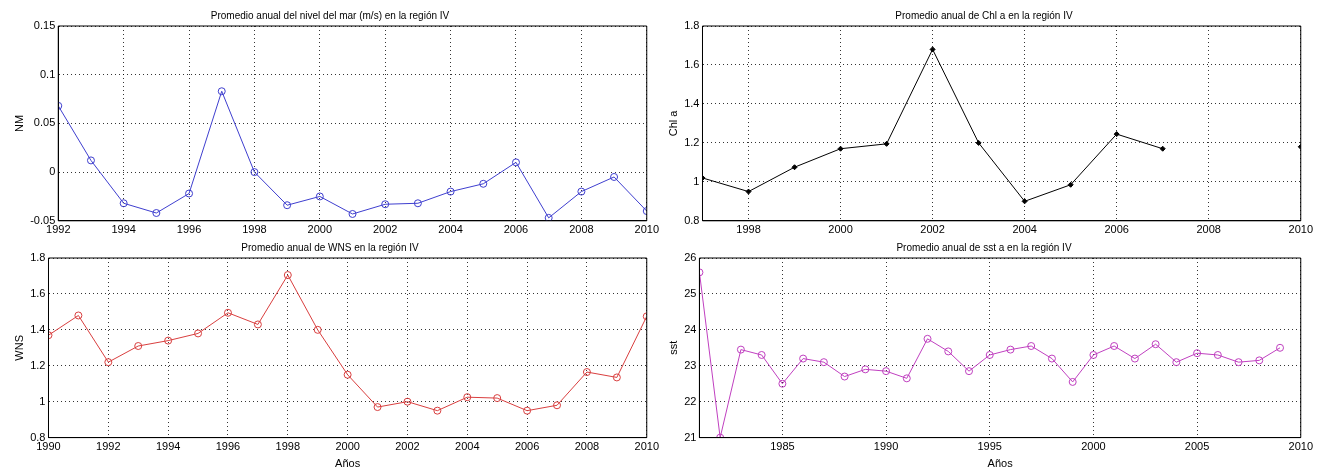 Image resolution: width=1325 pixels, height=475 pixels. What do you see at coordinates (692, 25) in the screenshot?
I see `y-tick-label: 1.8` at bounding box center [692, 25].